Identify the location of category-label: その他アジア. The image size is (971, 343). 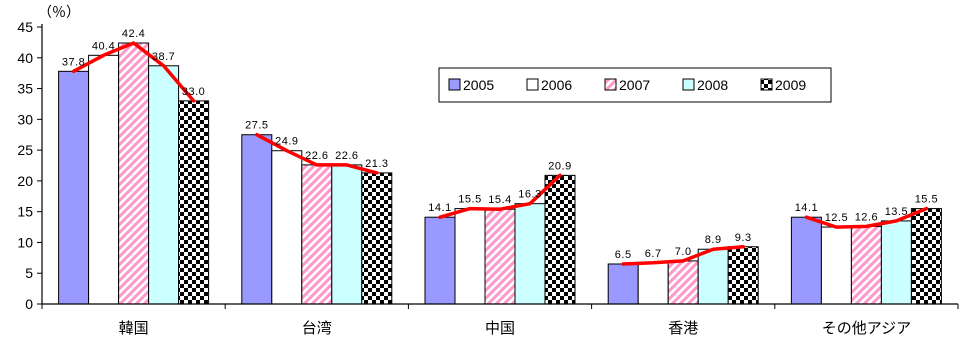
(866, 328).